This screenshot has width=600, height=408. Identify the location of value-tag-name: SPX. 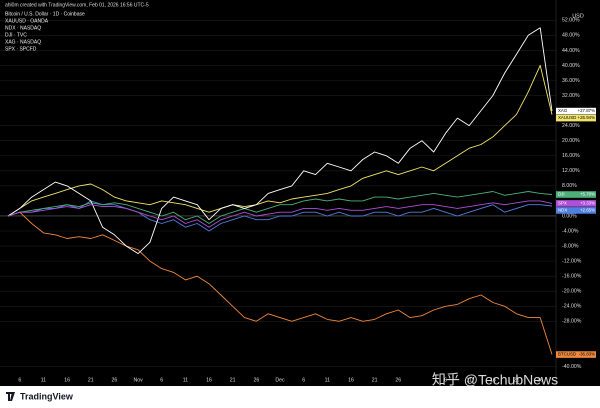
(562, 203).